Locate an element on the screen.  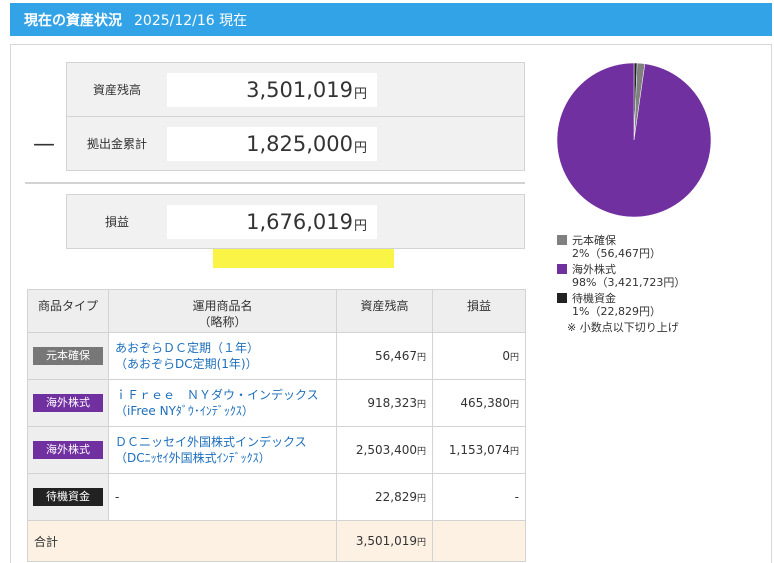
fund-name-cell: ＤＣニッセイ外国株式インデックス （DCﾆｯｾｲ外国株式ｲﾝﾃﾞｯｸｽ） is located at coordinates (222, 450).